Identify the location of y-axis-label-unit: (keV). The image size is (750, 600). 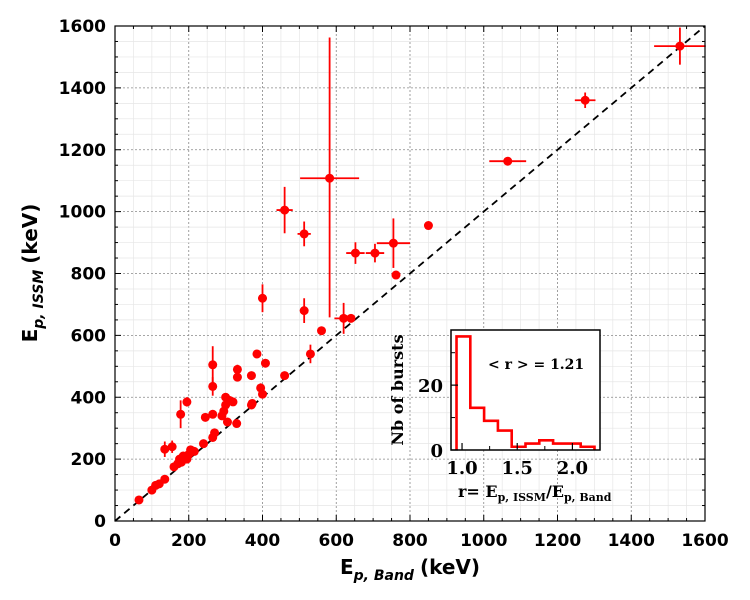
(30, 234).